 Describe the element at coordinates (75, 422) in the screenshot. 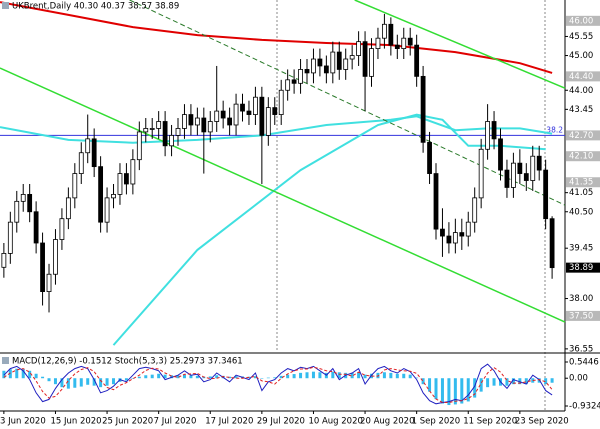

I see `x-tick-label: 15 Jun 2020` at that location.